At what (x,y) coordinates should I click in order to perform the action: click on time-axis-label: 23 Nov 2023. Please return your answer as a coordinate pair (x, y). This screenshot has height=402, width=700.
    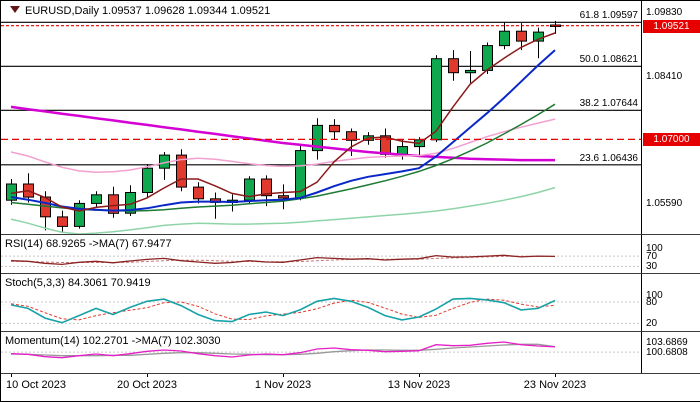
    Looking at the image, I should click on (555, 385).